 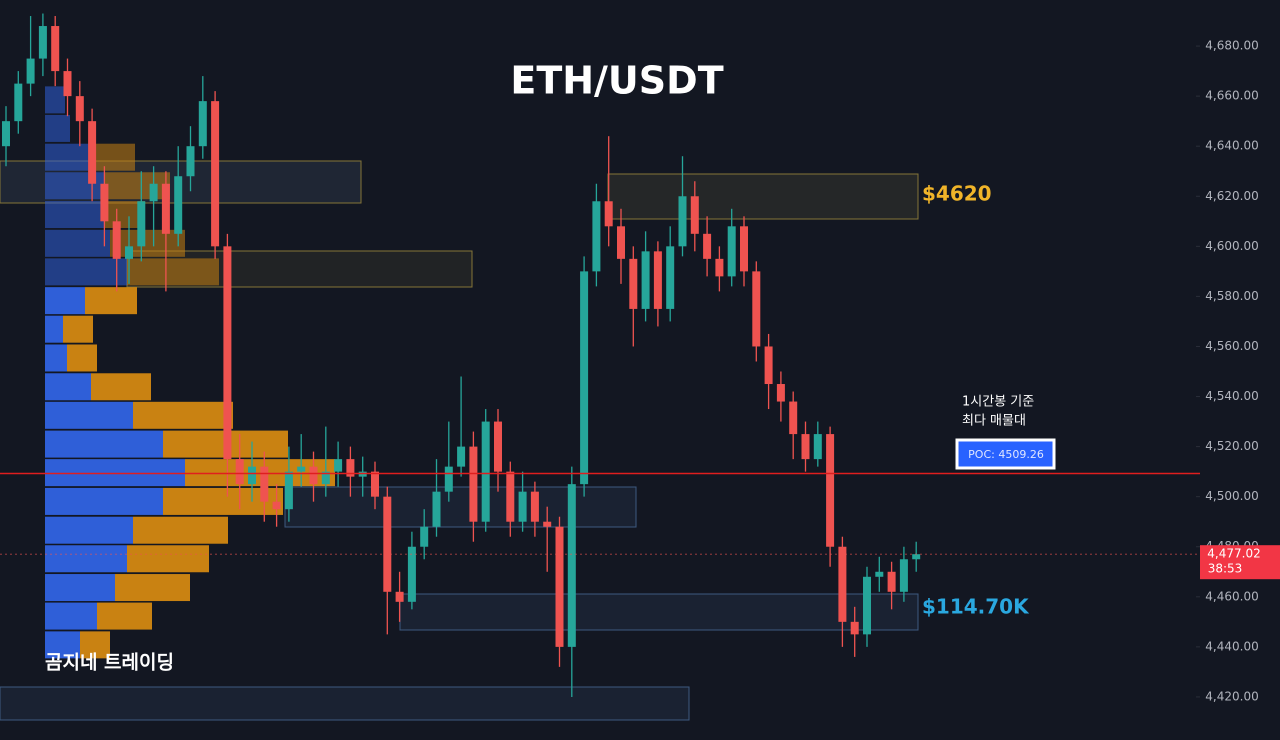 What do you see at coordinates (1231, 146) in the screenshot?
I see `y-tick-label: 4,640.00` at bounding box center [1231, 146].